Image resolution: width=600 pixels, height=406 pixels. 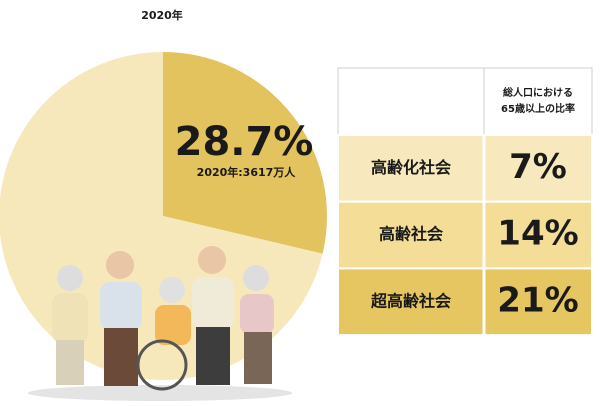 What do you see at coordinates (244, 142) in the screenshot?
I see `value-label: 28.7%` at bounding box center [244, 142].